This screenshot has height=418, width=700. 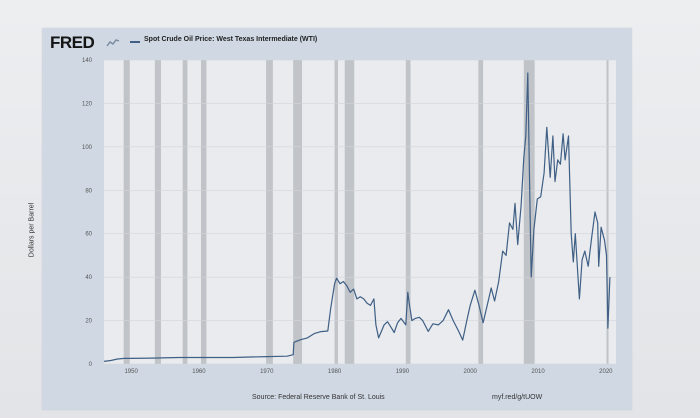 I want to click on y-tick-label: 60, so click(x=88, y=235).